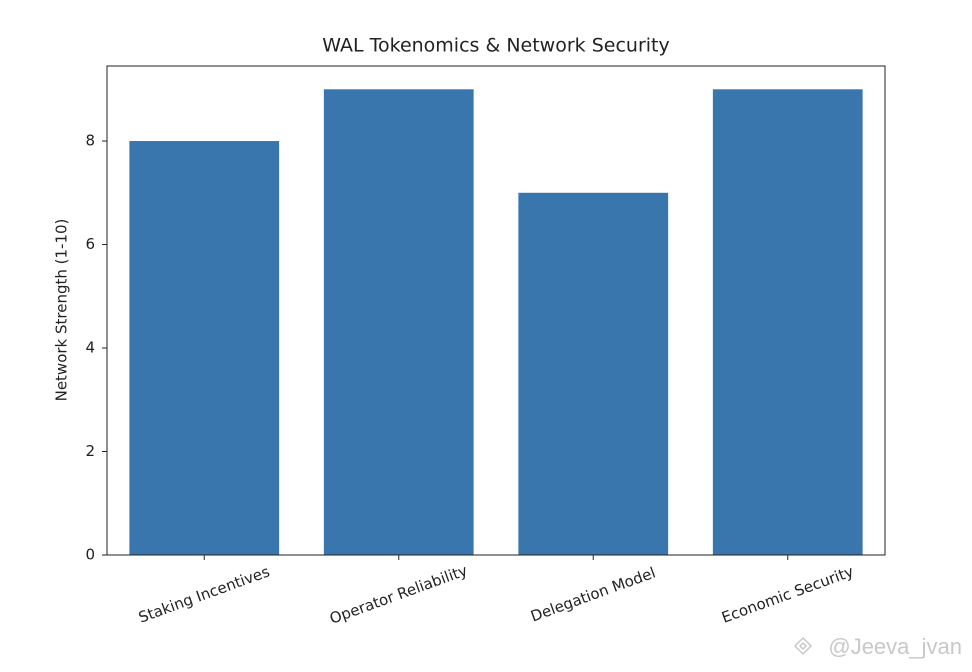 The image size is (972, 672). What do you see at coordinates (90, 141) in the screenshot?
I see `y-tick-label: 8` at bounding box center [90, 141].